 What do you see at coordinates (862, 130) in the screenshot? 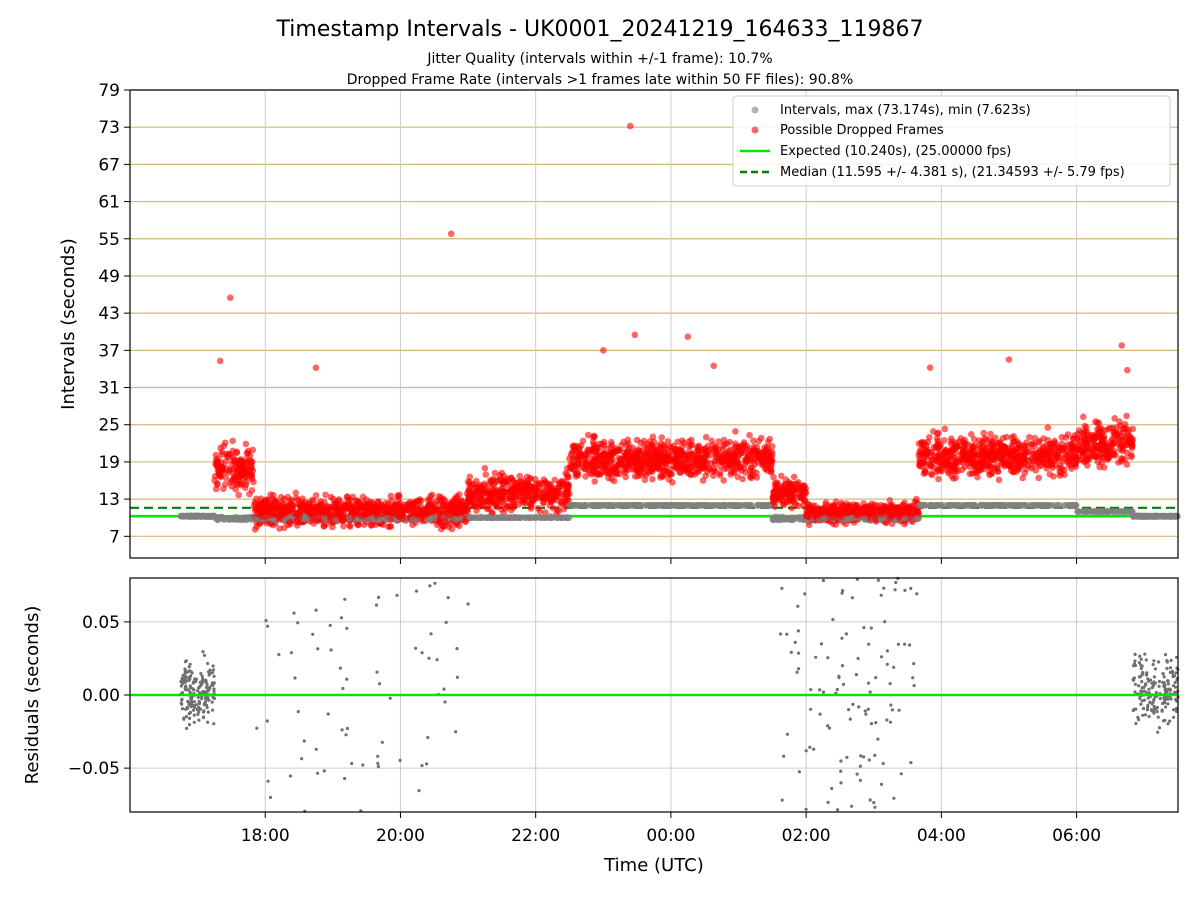
I see `legend-label-dropped: Possible Dropped Frames` at bounding box center [862, 130].